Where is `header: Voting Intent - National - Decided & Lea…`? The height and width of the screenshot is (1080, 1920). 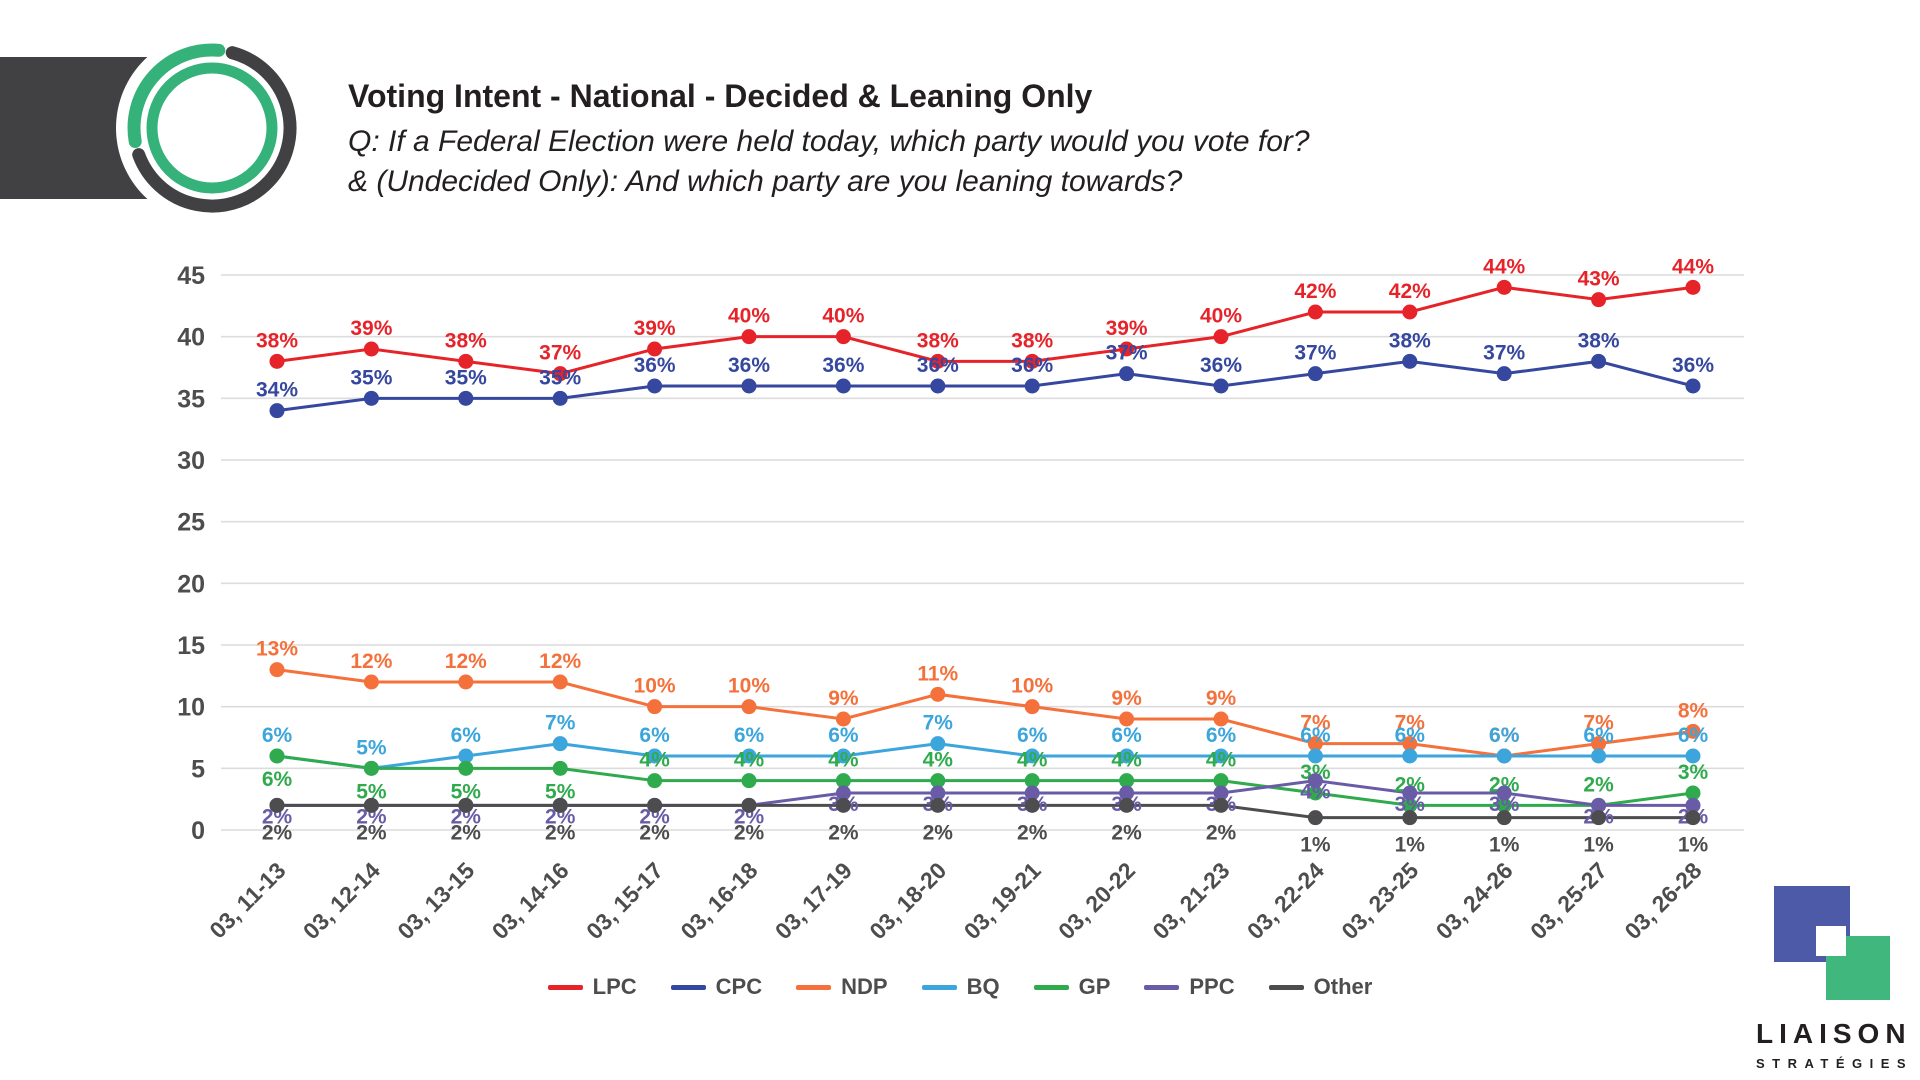 header: Voting Intent - National - Decided & Lea… is located at coordinates (829, 141).